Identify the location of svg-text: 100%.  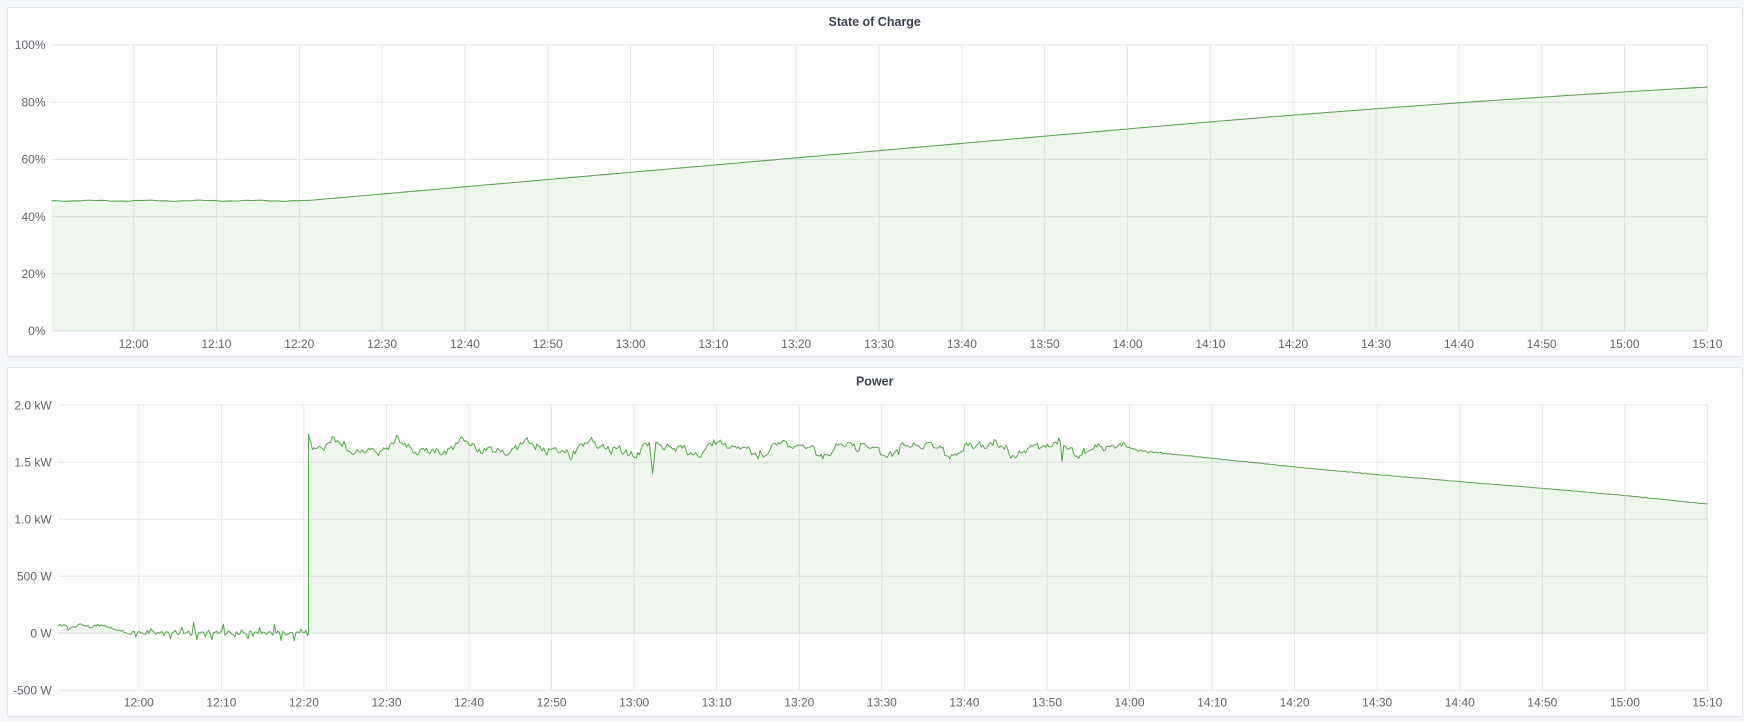
(30, 45).